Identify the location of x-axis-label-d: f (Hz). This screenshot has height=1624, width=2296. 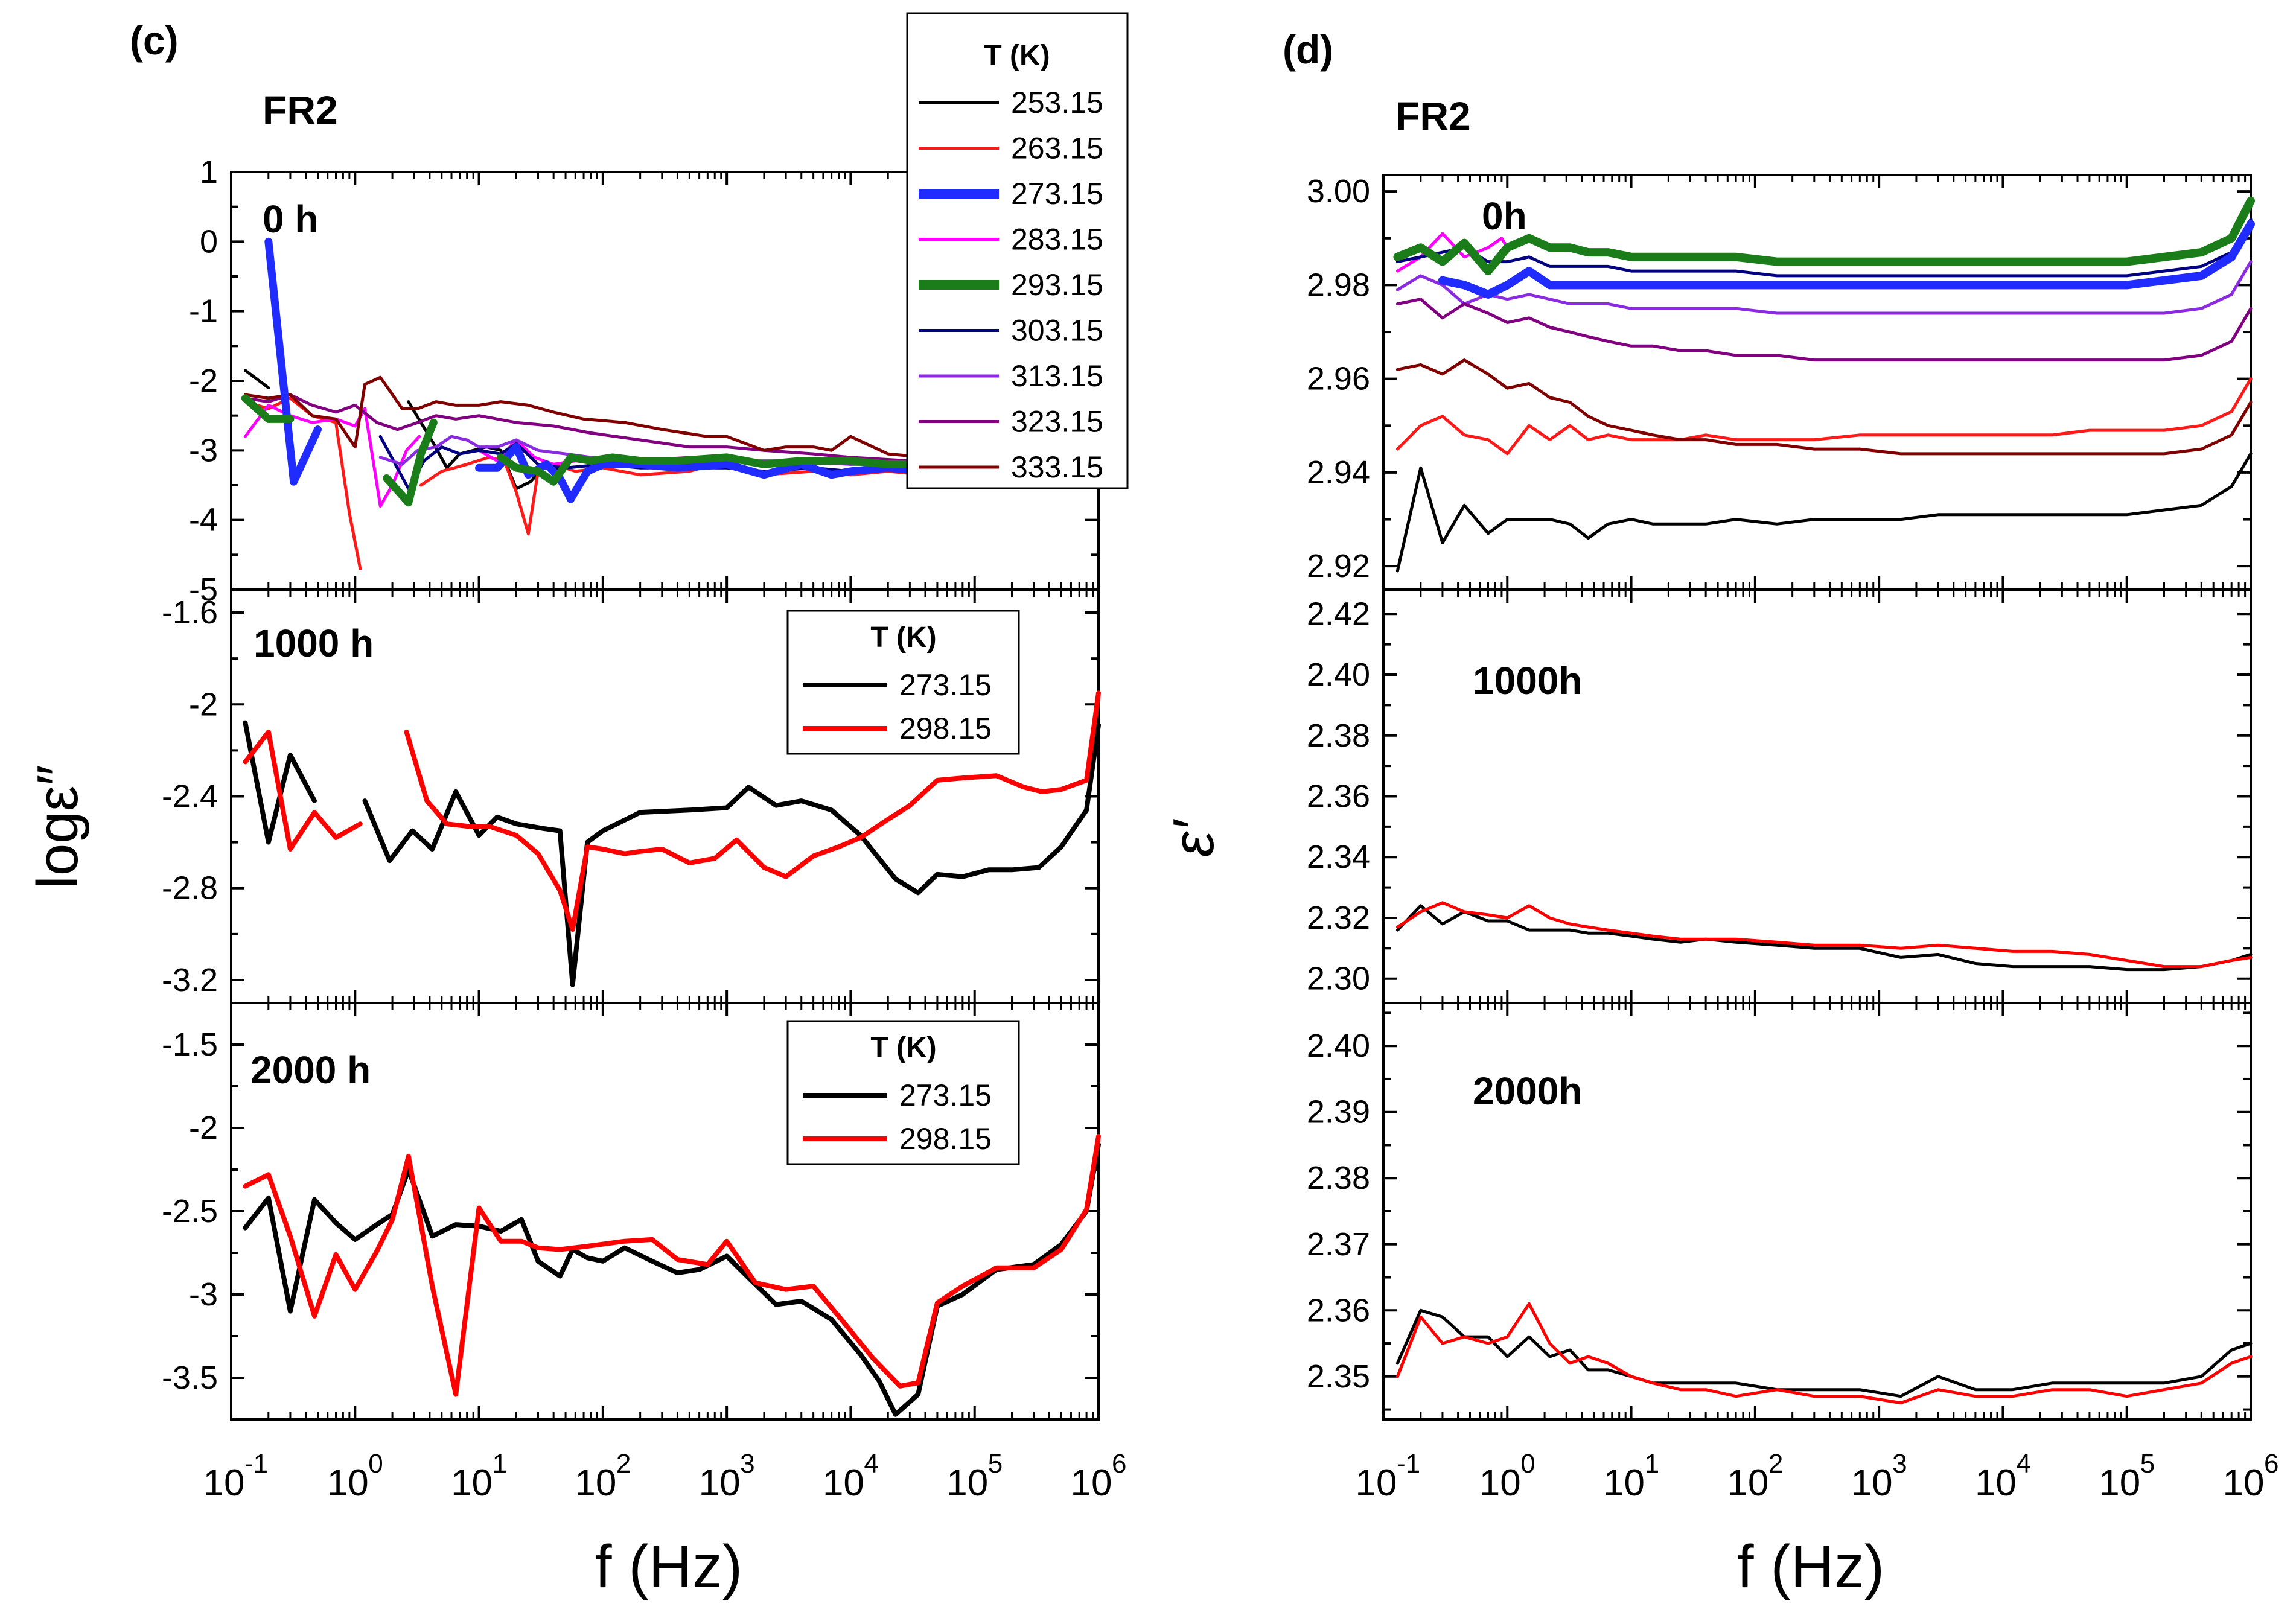
(1810, 1566).